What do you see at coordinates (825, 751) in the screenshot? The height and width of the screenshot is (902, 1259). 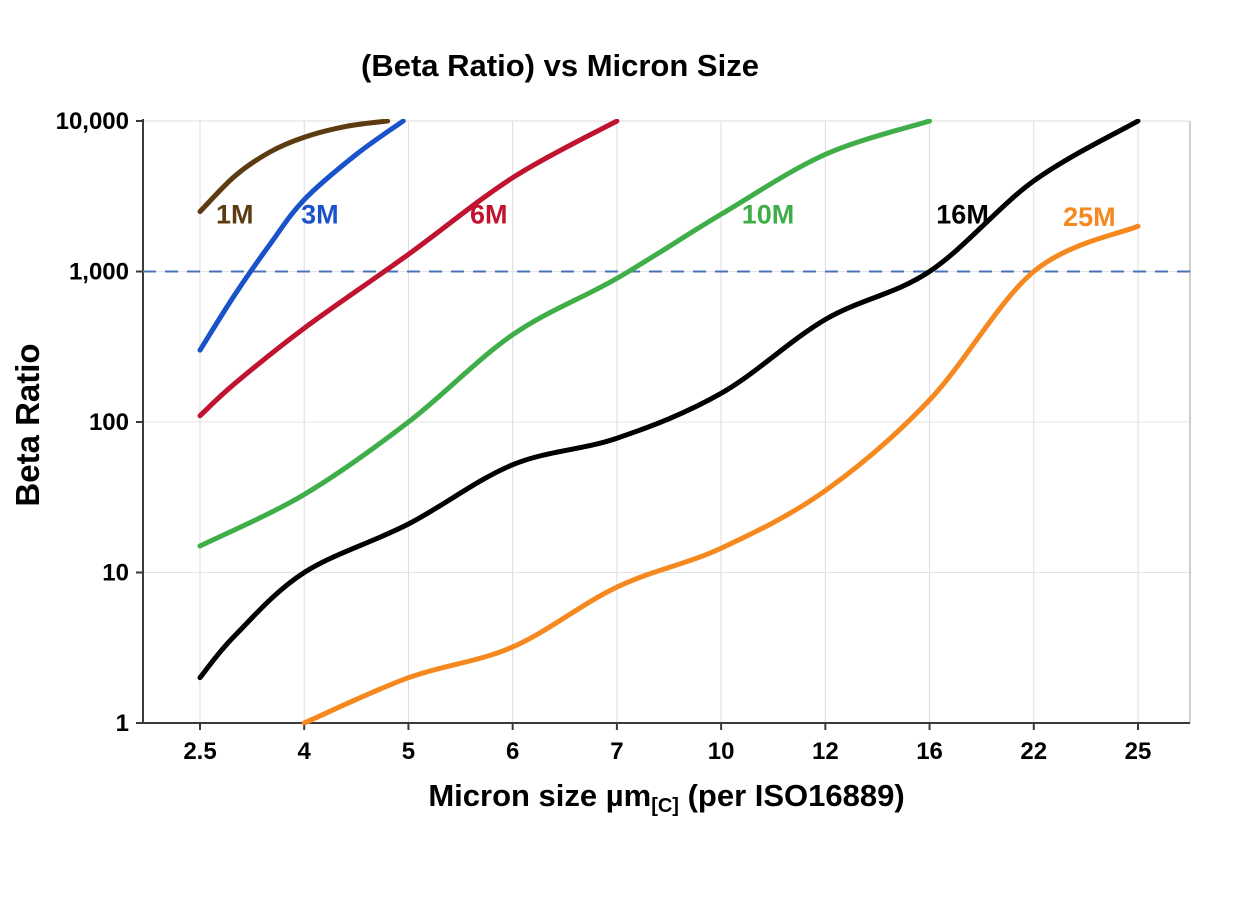 I see `x-tick-label: 12` at bounding box center [825, 751].